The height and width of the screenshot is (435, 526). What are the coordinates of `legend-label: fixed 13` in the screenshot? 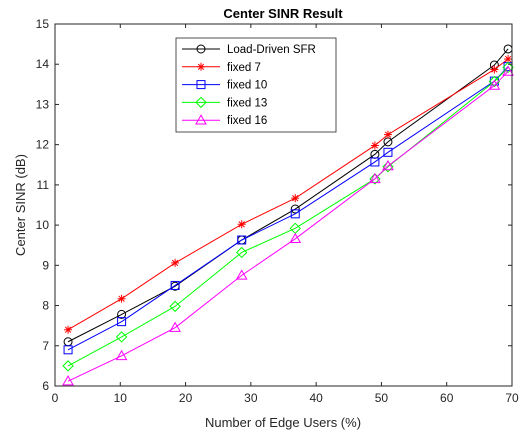 It's located at (247, 103).